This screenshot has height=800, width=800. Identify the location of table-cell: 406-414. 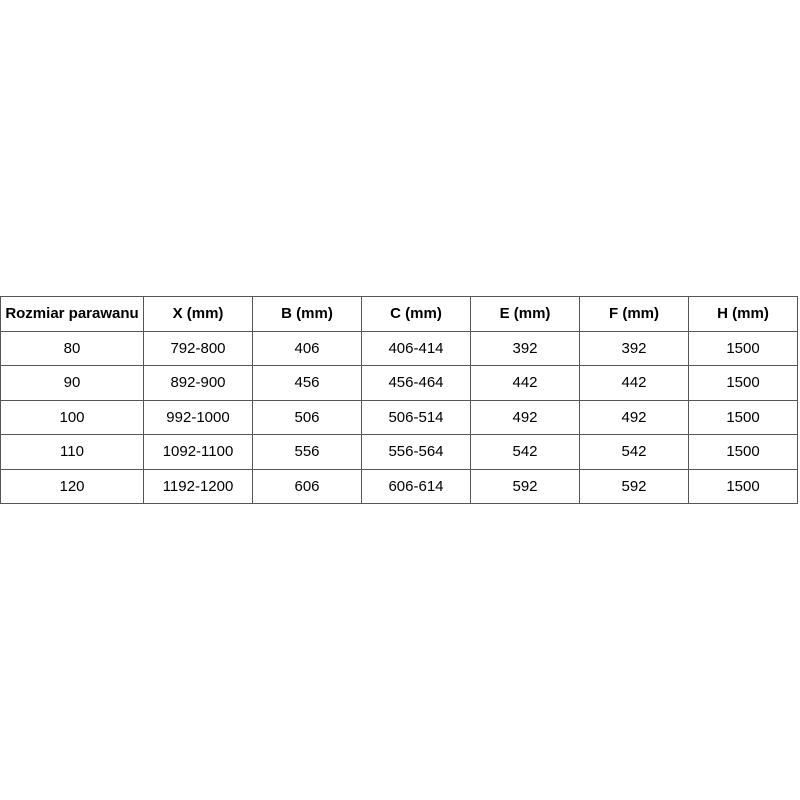
(416, 348).